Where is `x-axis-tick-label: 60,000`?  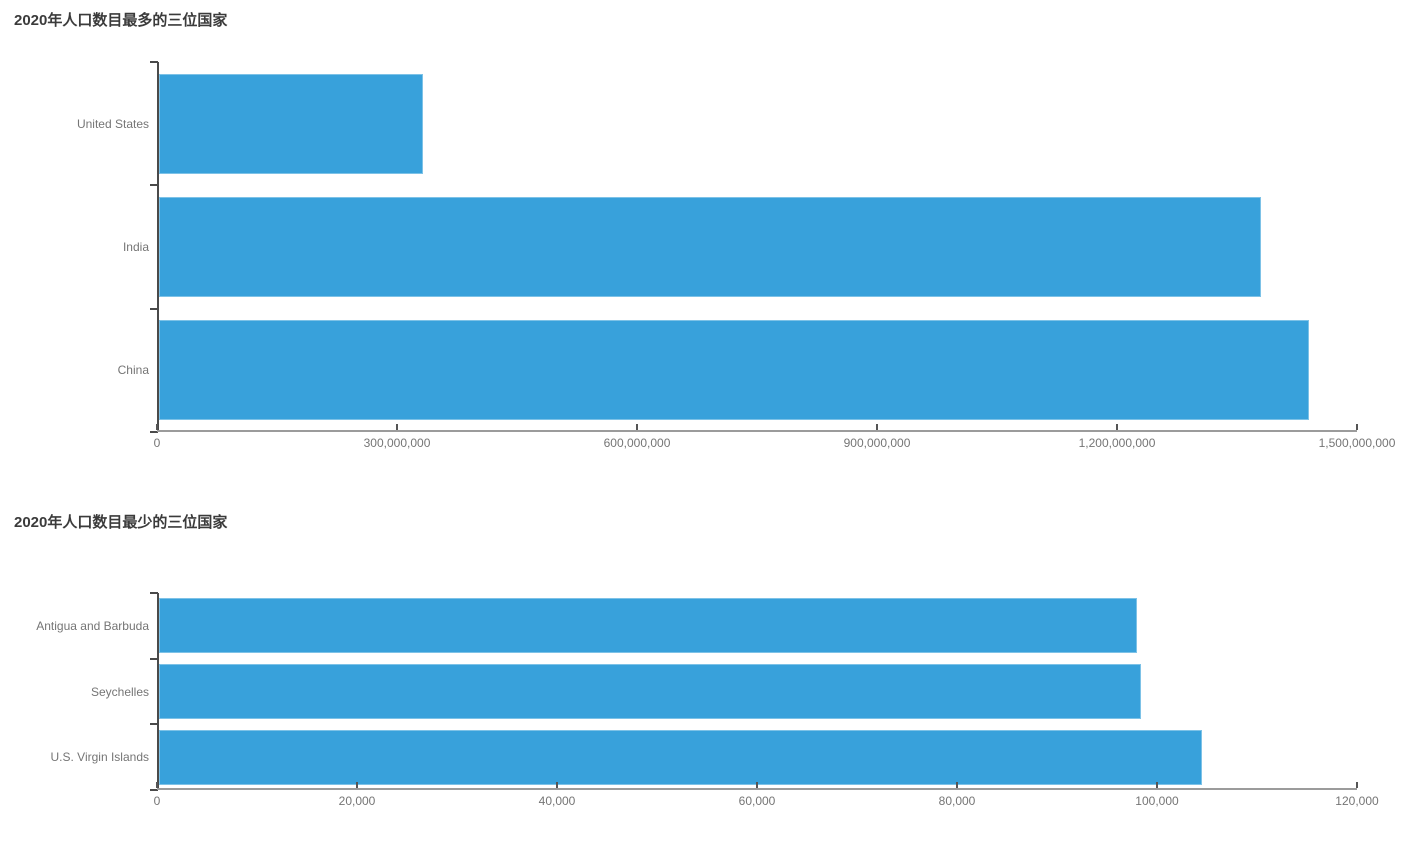
x-axis-tick-label: 60,000 is located at coordinates (757, 801).